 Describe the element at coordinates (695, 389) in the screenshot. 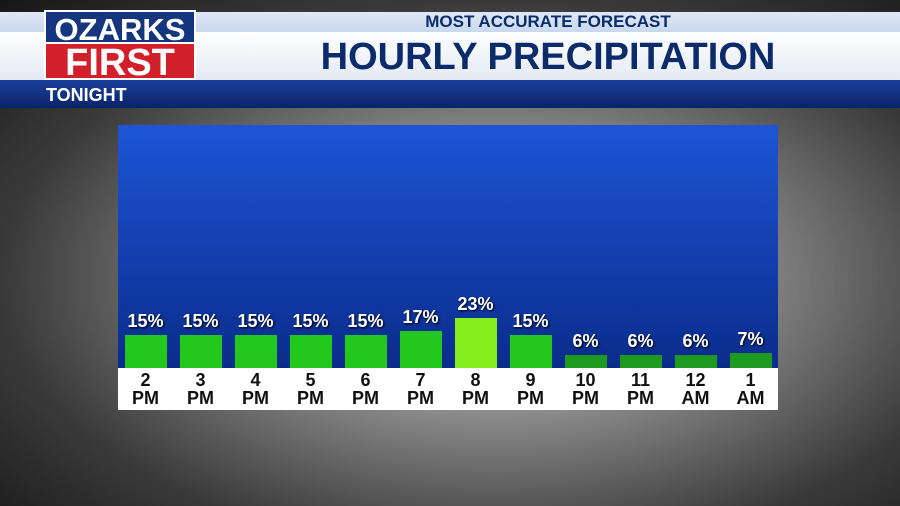

I see `x-tick-label: 12 AM` at that location.